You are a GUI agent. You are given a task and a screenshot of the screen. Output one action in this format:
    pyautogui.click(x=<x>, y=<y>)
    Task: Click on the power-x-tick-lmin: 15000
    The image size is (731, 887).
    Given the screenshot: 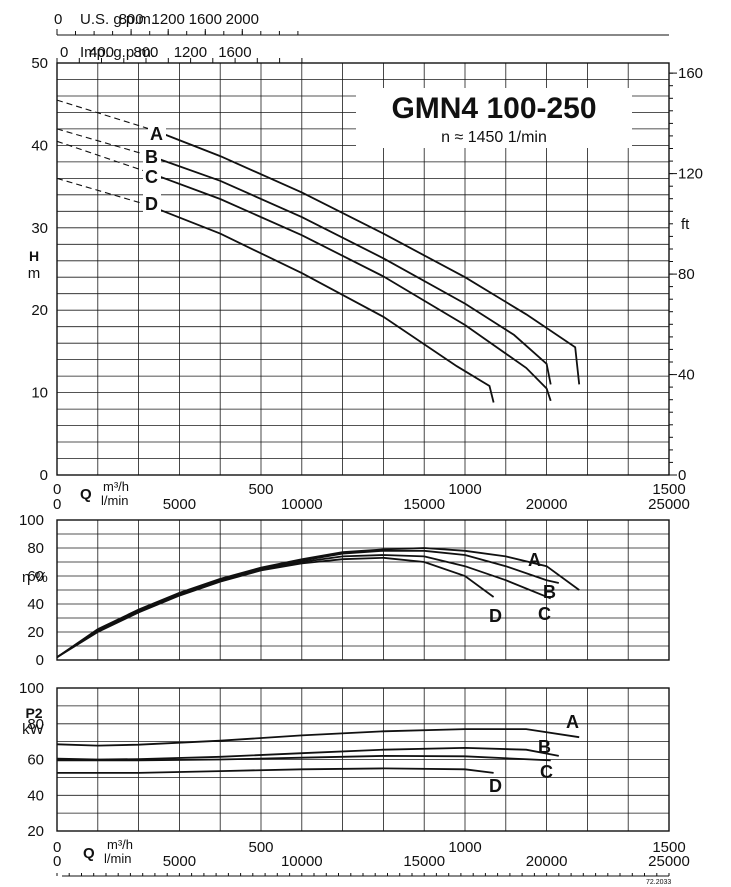 What is the action you would take?
    pyautogui.click(x=424, y=861)
    